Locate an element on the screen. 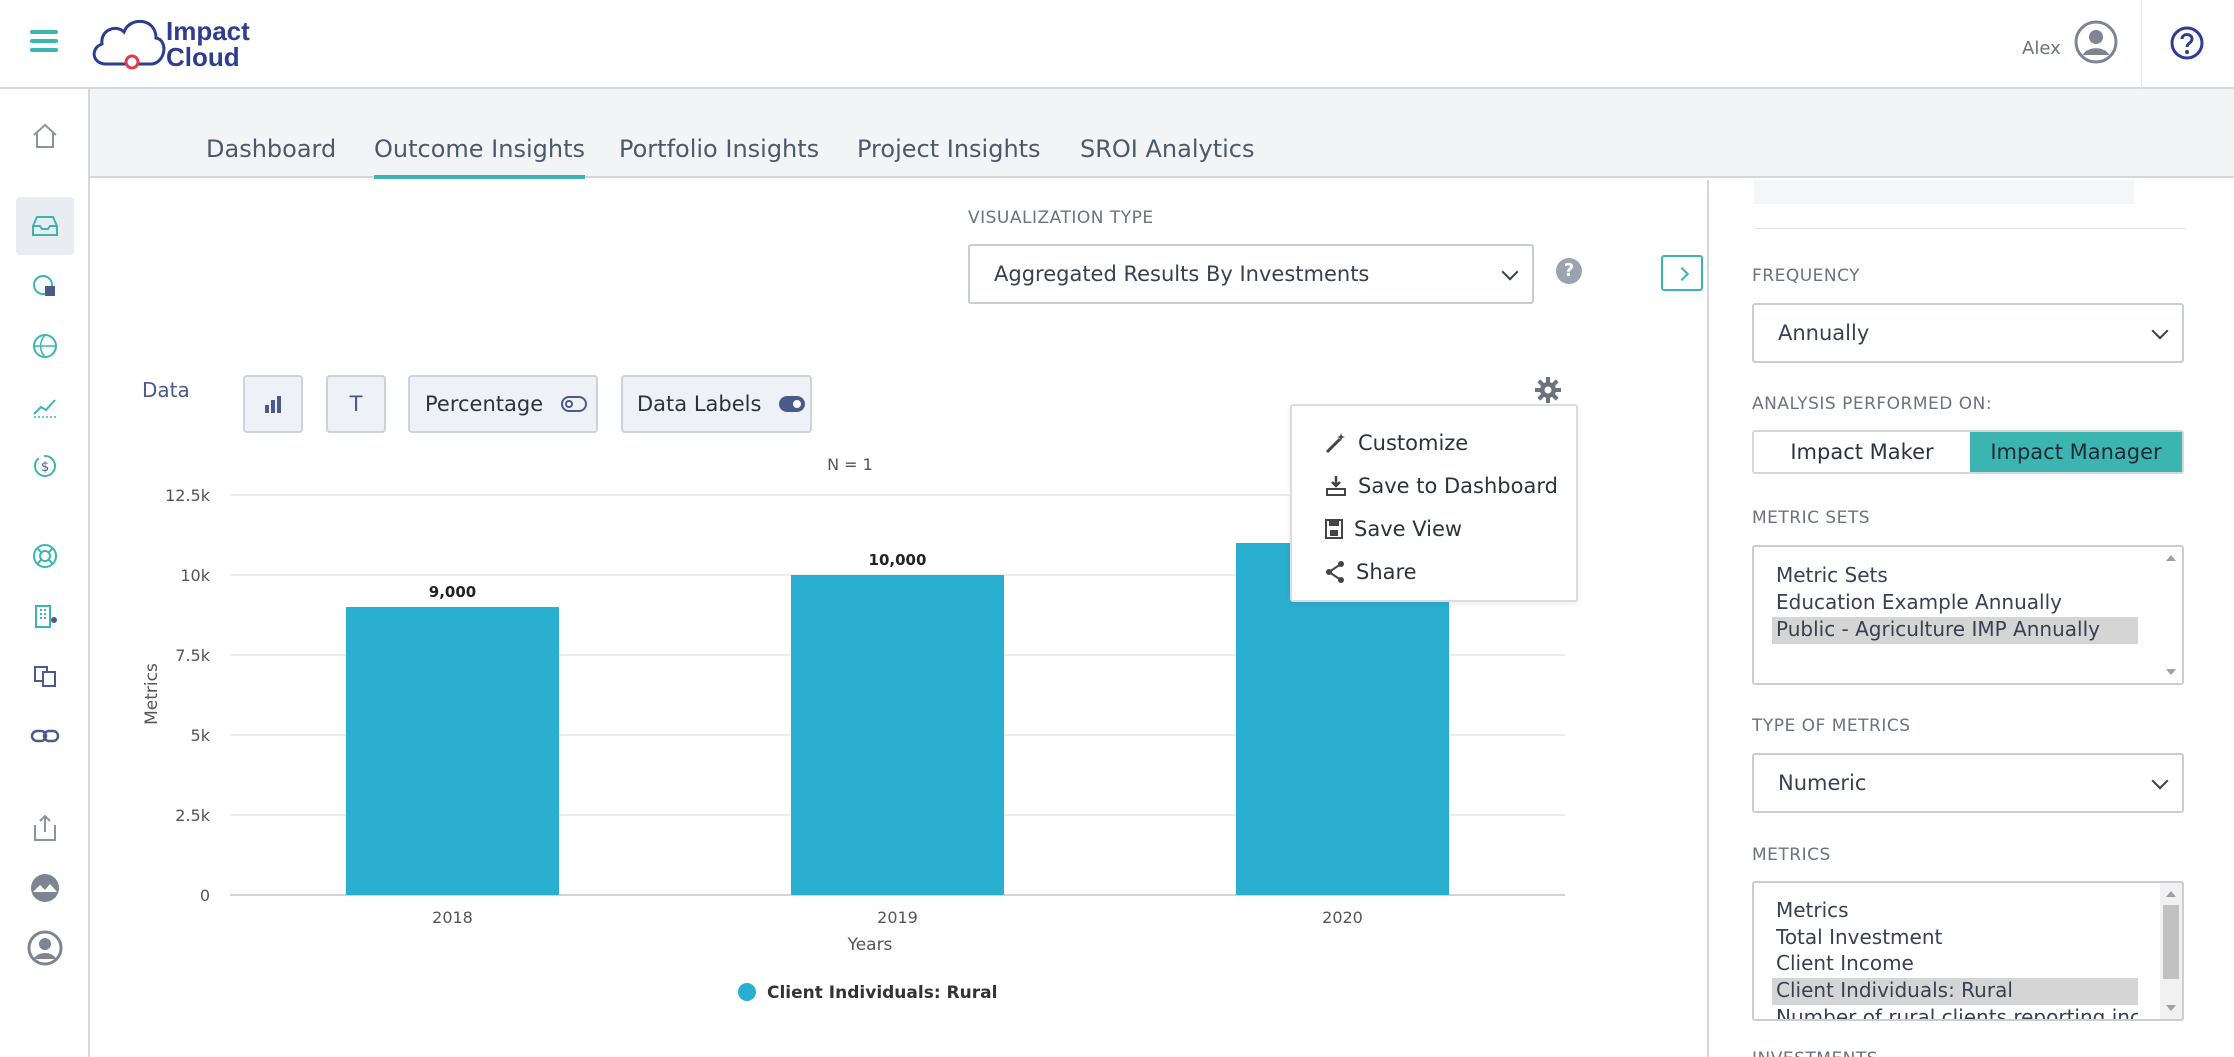 Image resolution: width=2234 pixels, height=1057 pixels. type-of-metrics-value: Numeric is located at coordinates (1822, 783).